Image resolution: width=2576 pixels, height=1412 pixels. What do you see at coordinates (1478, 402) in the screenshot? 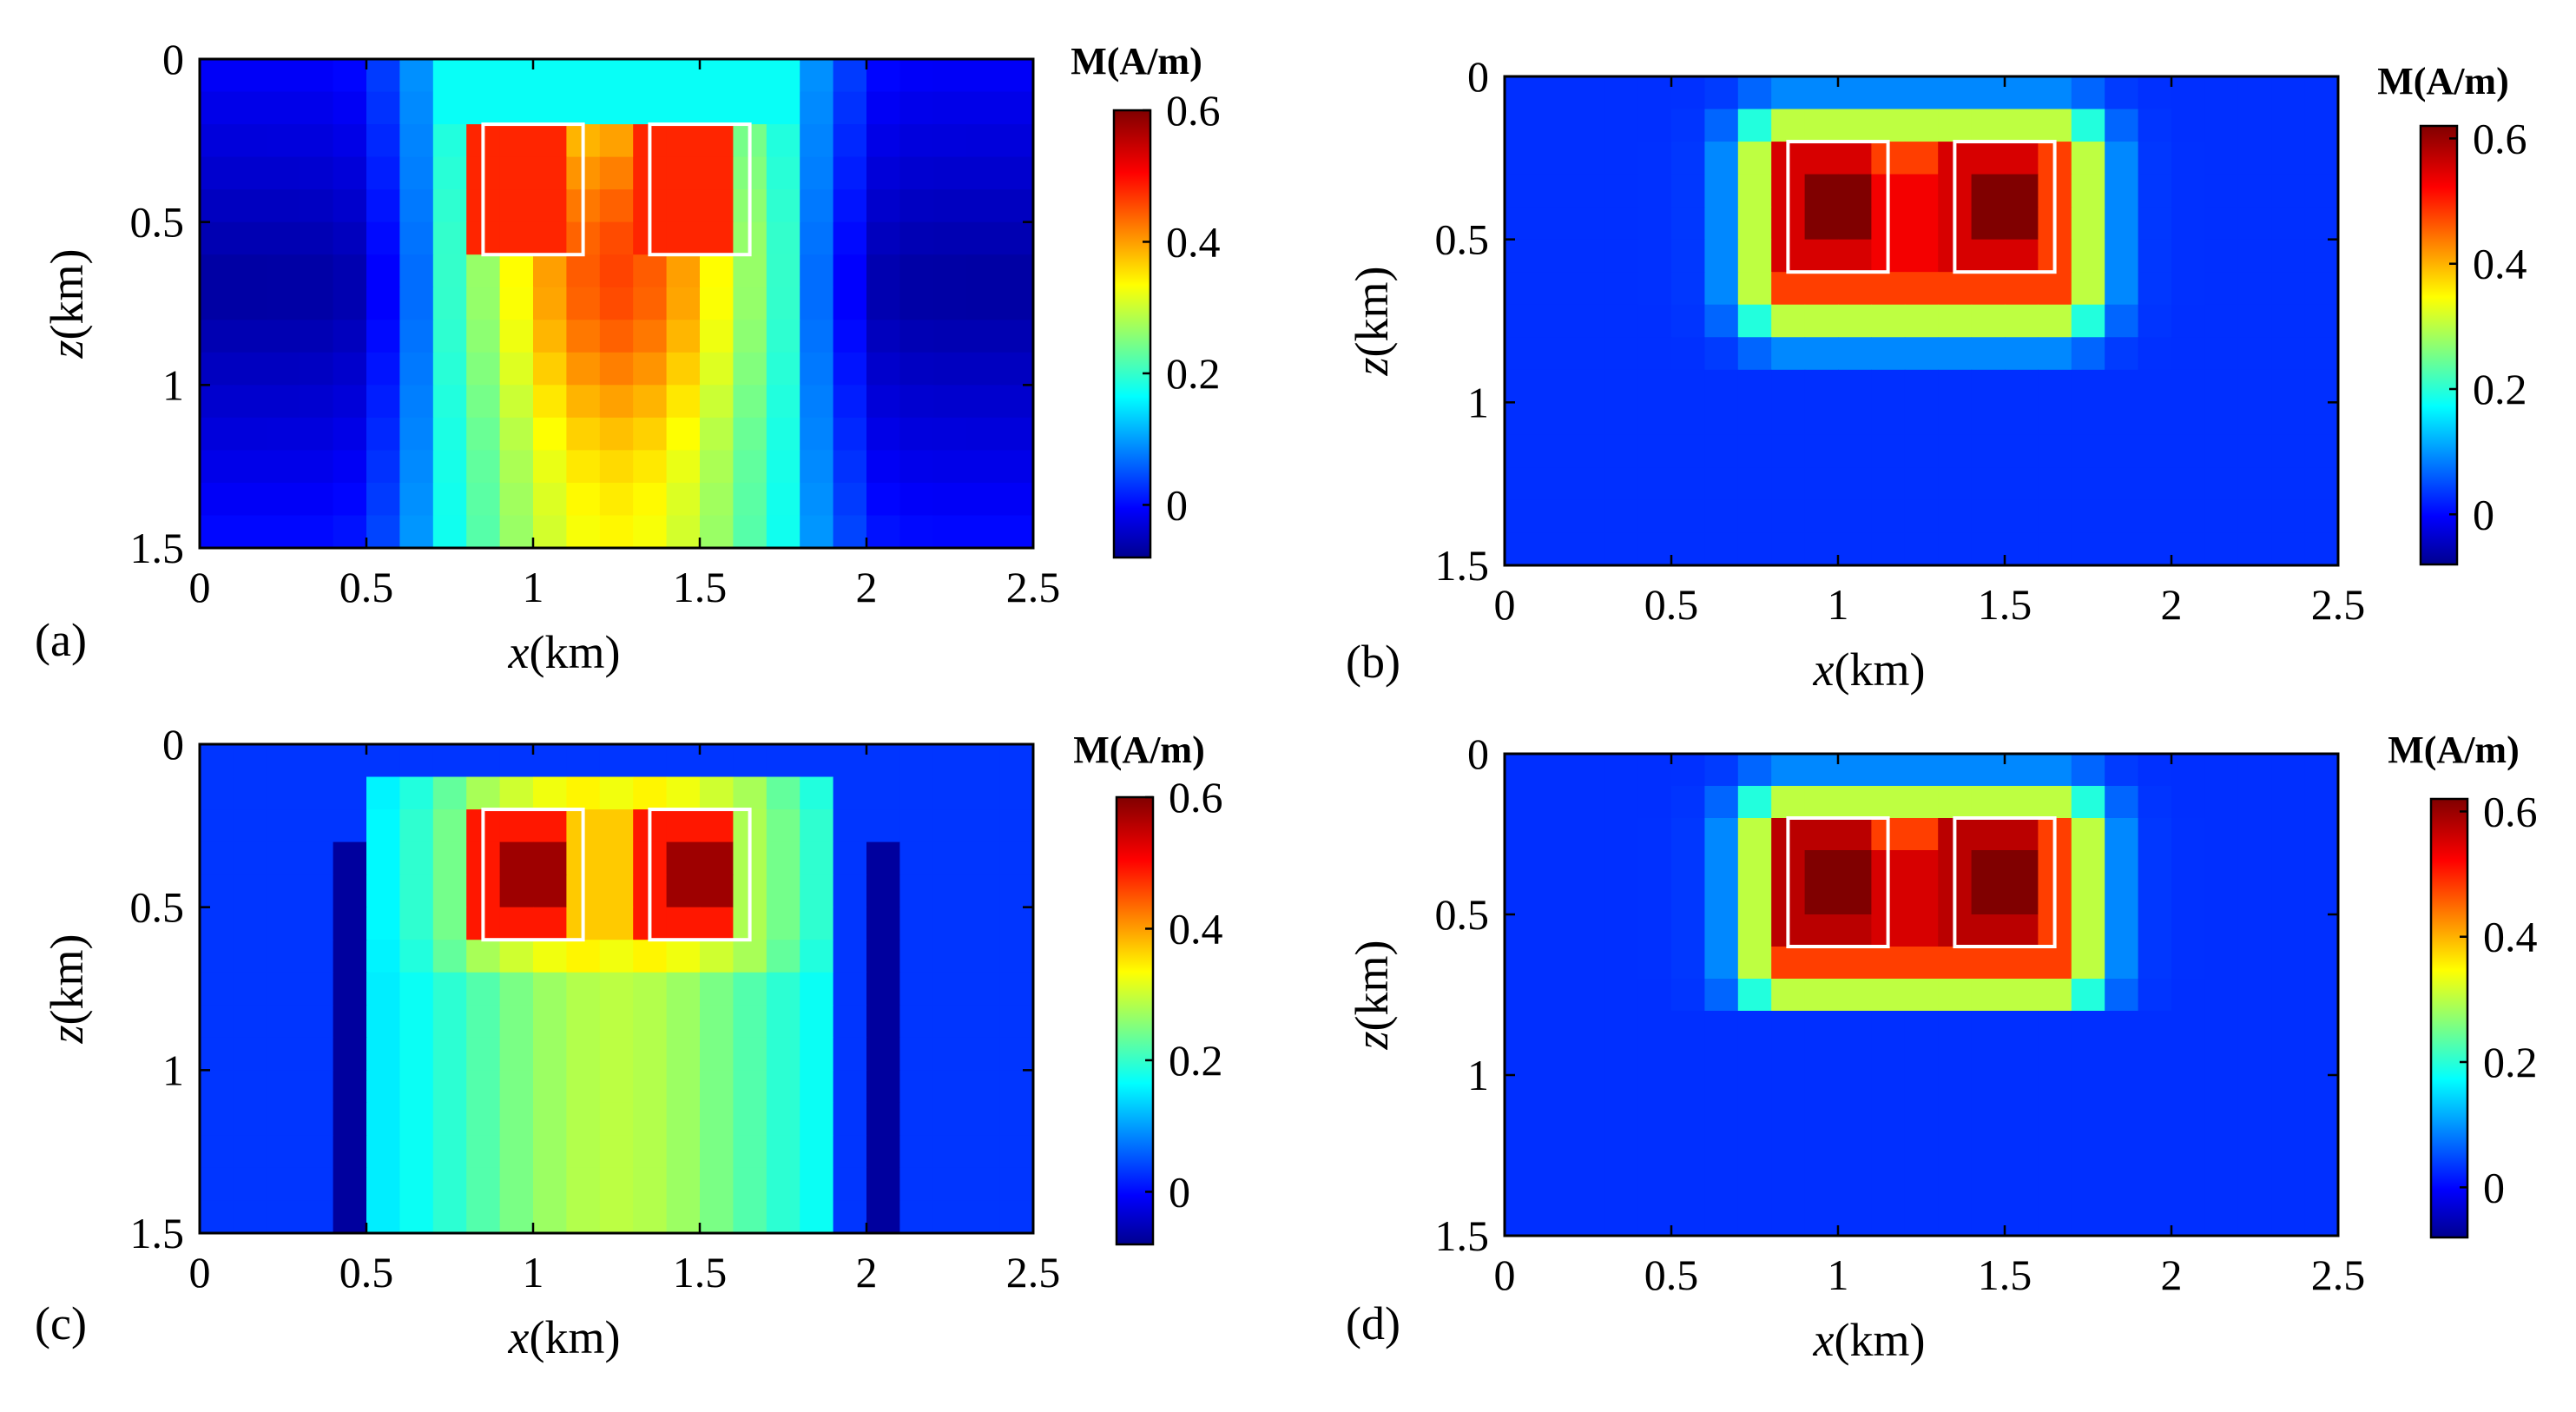
I see `y-tick-label: 1` at bounding box center [1478, 402].